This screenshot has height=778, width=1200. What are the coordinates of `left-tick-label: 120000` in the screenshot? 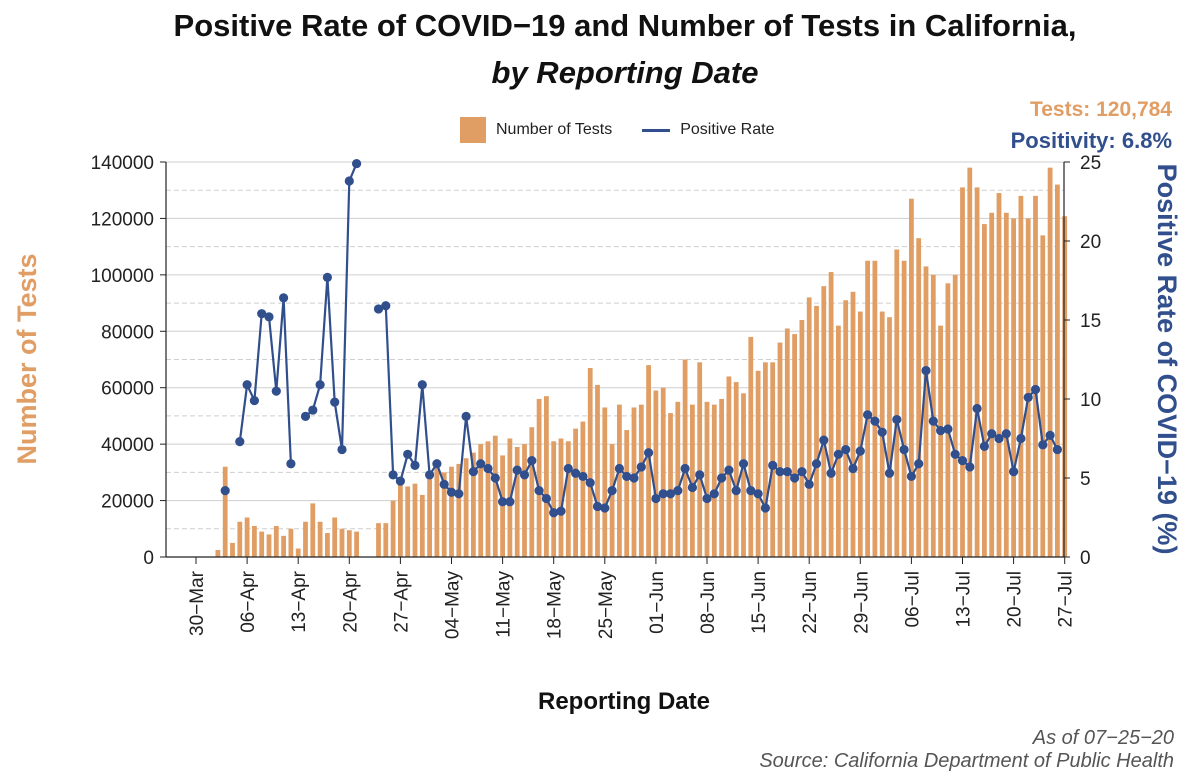 It's located at (122, 219).